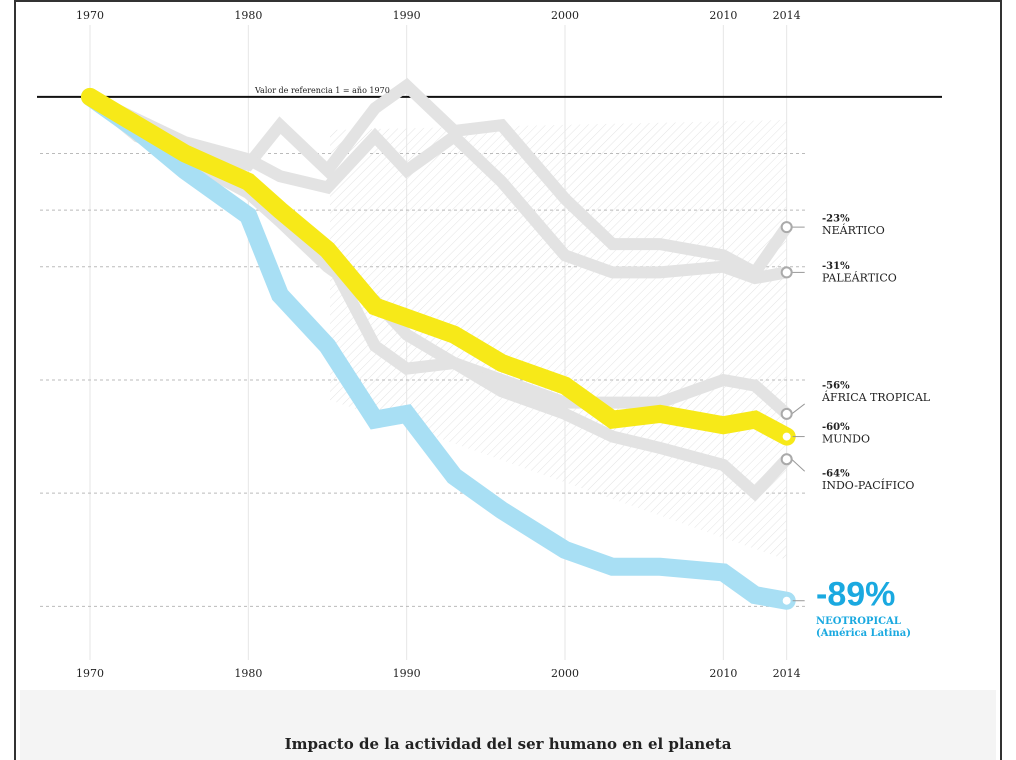  Describe the element at coordinates (565, 673) in the screenshot. I see `x-tick-label: 2000` at that location.